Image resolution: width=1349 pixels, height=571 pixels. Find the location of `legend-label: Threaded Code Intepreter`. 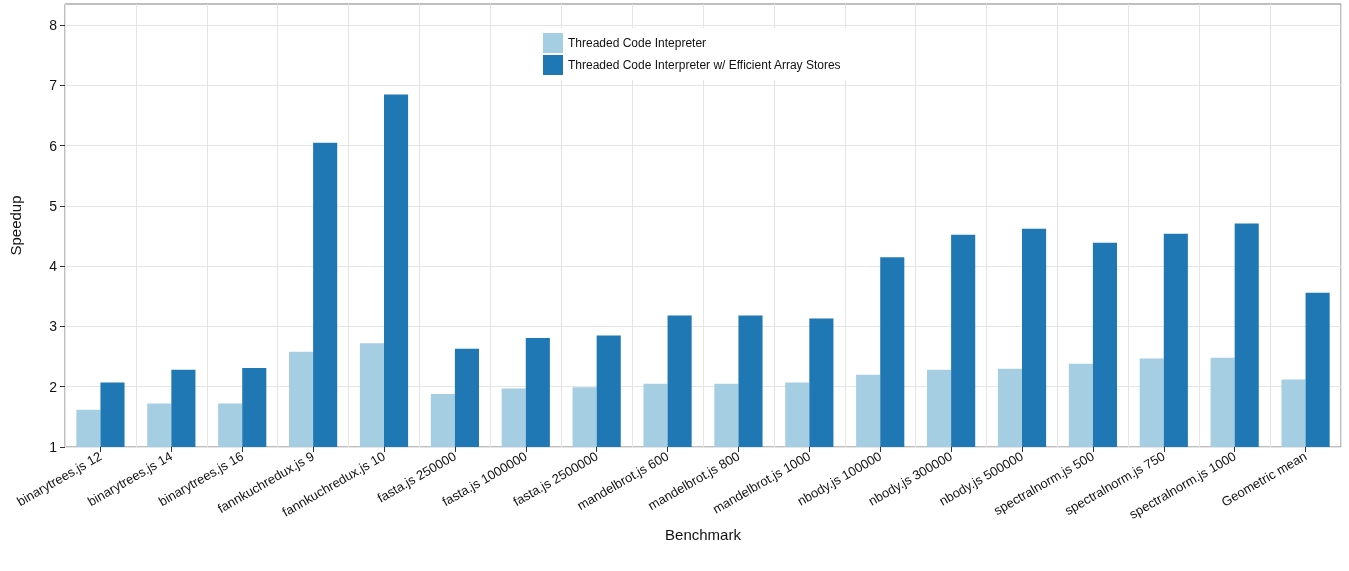

legend-label: Threaded Code Intepreter is located at coordinates (637, 43).